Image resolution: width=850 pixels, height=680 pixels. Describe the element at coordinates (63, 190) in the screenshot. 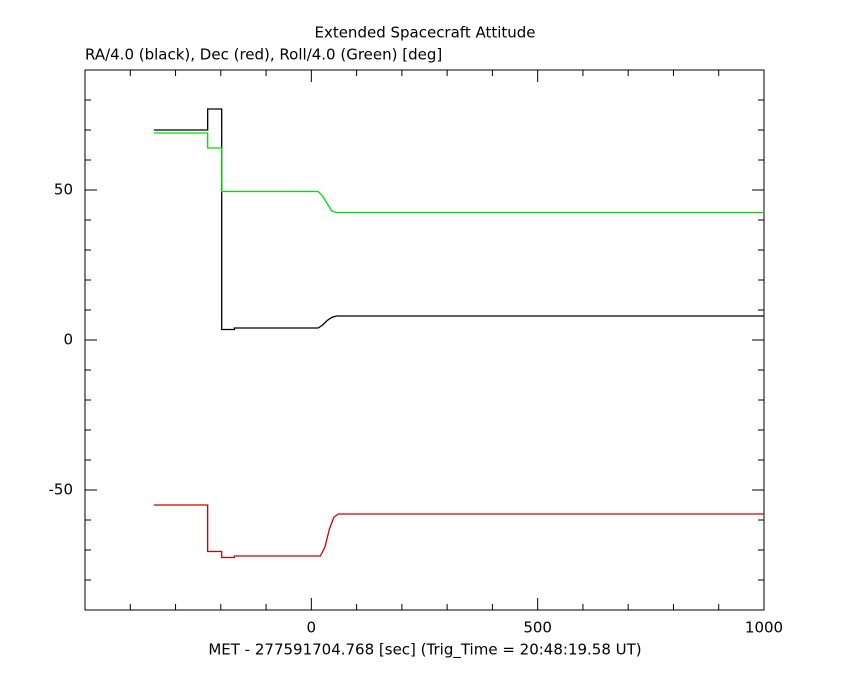

I see `y-tick-label: 50` at that location.